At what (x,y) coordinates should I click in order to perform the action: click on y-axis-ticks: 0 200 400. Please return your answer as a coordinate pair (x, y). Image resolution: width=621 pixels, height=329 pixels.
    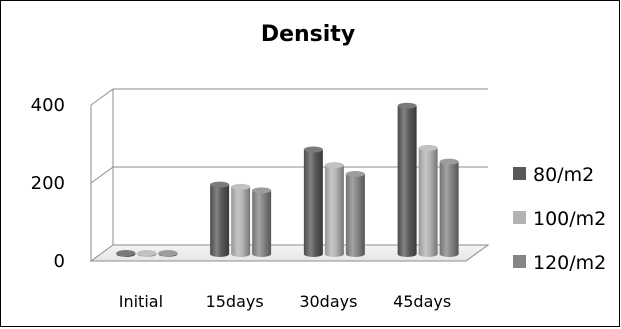
    Looking at the image, I should click on (48, 183).